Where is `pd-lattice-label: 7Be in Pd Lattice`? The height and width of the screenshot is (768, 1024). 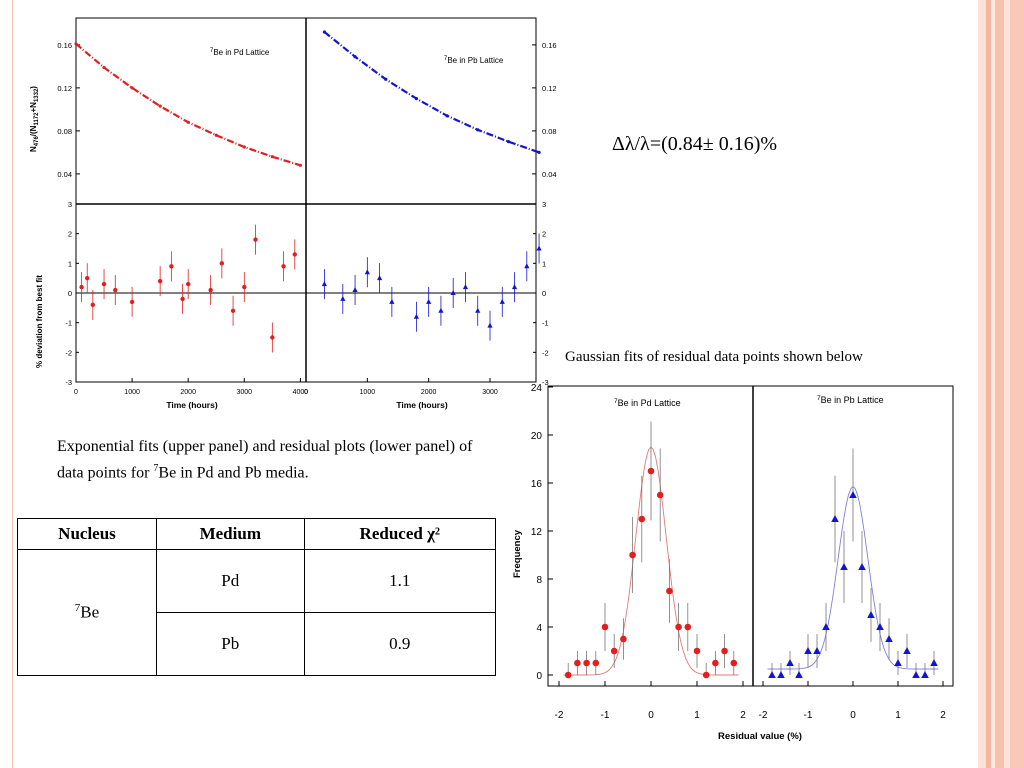 pd-lattice-label: 7Be in Pd Lattice is located at coordinates (240, 52).